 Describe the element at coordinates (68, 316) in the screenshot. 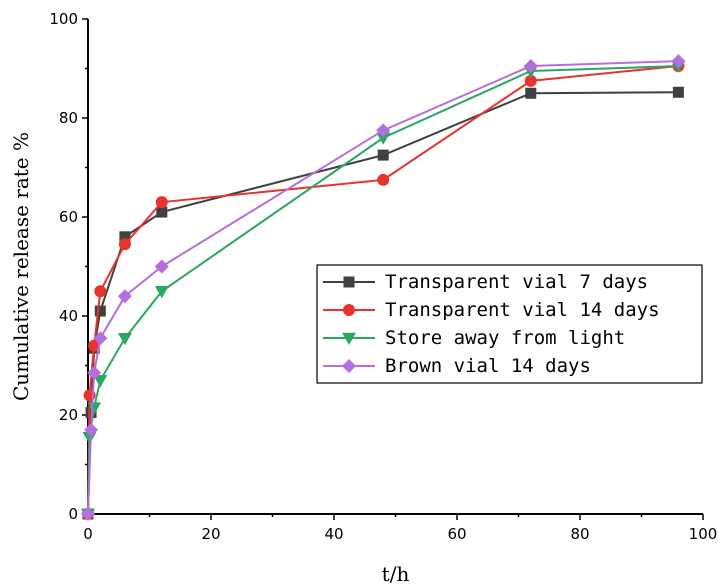

I see `y-tick-label: 40` at that location.